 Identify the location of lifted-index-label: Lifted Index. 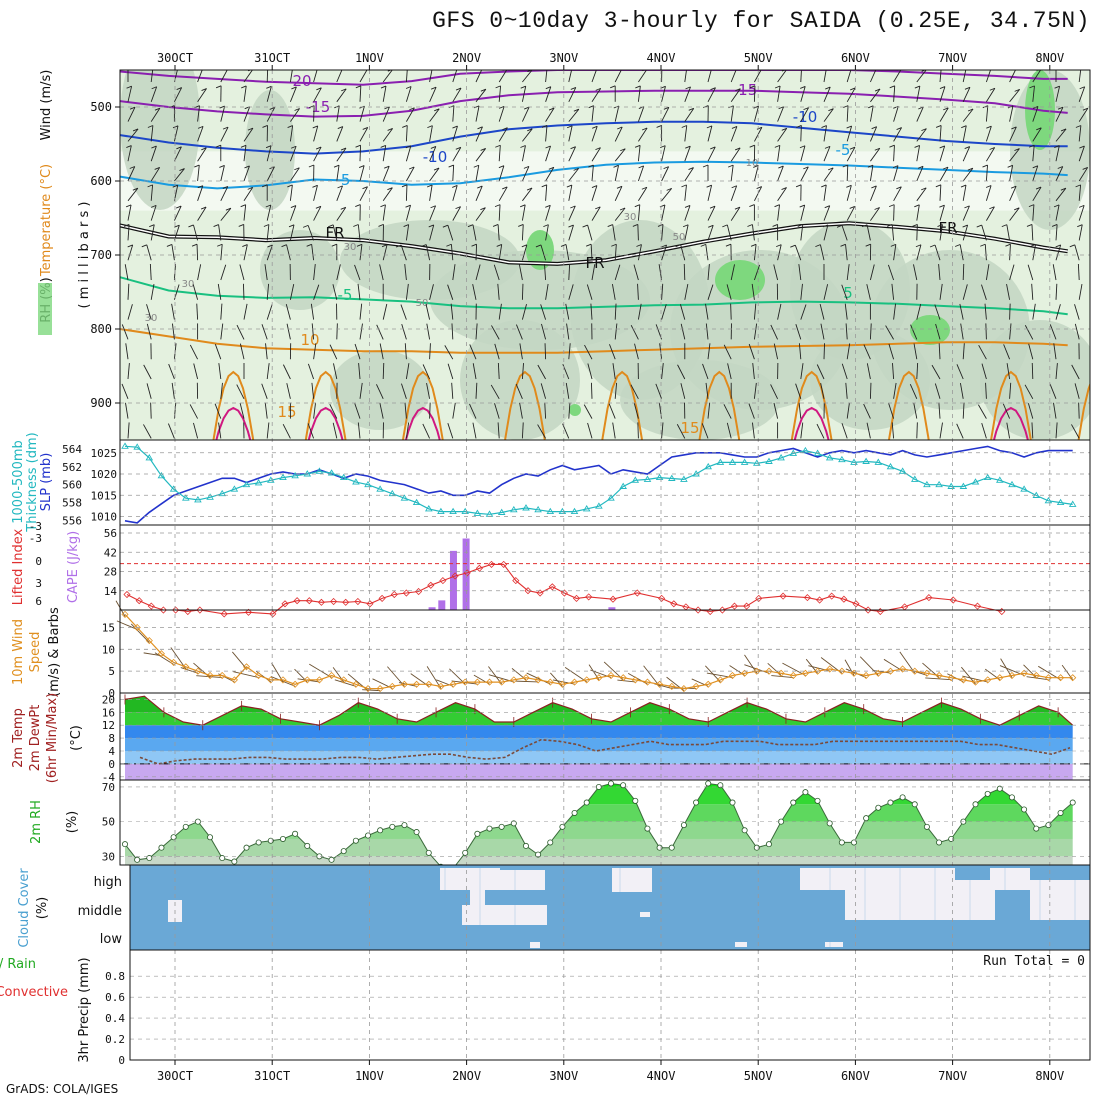
(18, 566).